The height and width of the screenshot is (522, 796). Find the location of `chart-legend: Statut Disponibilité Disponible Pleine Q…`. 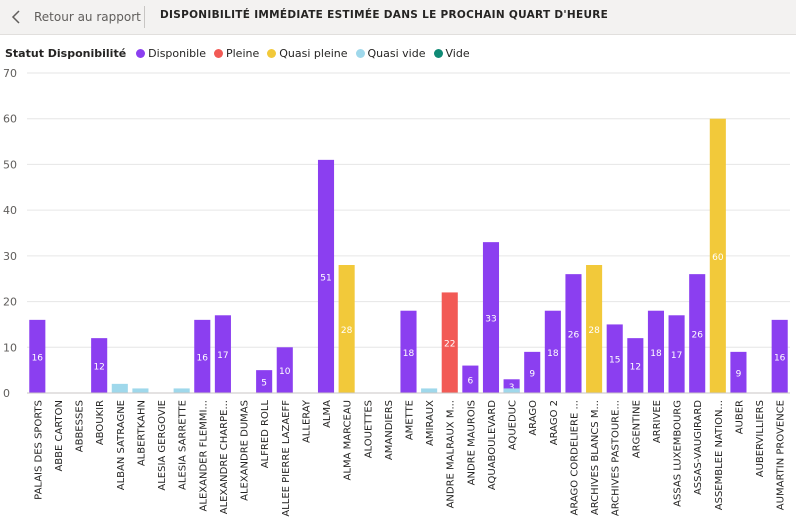

chart-legend: Statut Disponibilité Disponible Pleine Q… is located at coordinates (241, 53).